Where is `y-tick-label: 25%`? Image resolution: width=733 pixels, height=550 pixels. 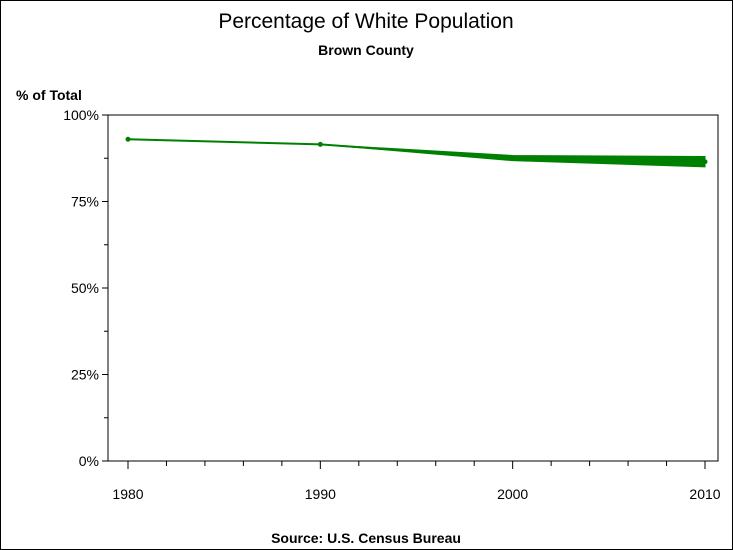
y-tick-label: 25% is located at coordinates (85, 375).